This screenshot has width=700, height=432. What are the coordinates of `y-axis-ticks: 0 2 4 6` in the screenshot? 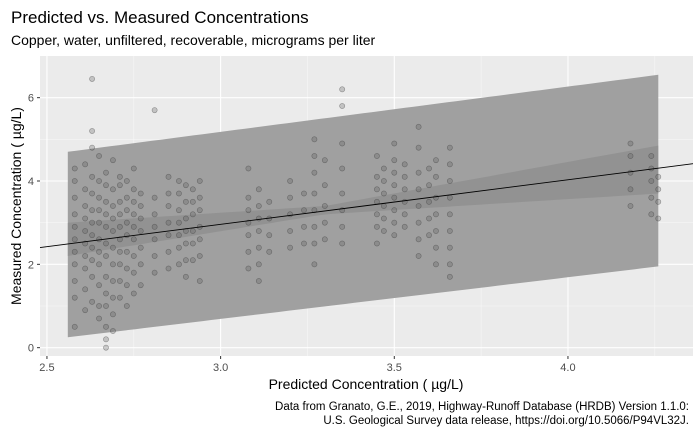 It's located at (34, 224).